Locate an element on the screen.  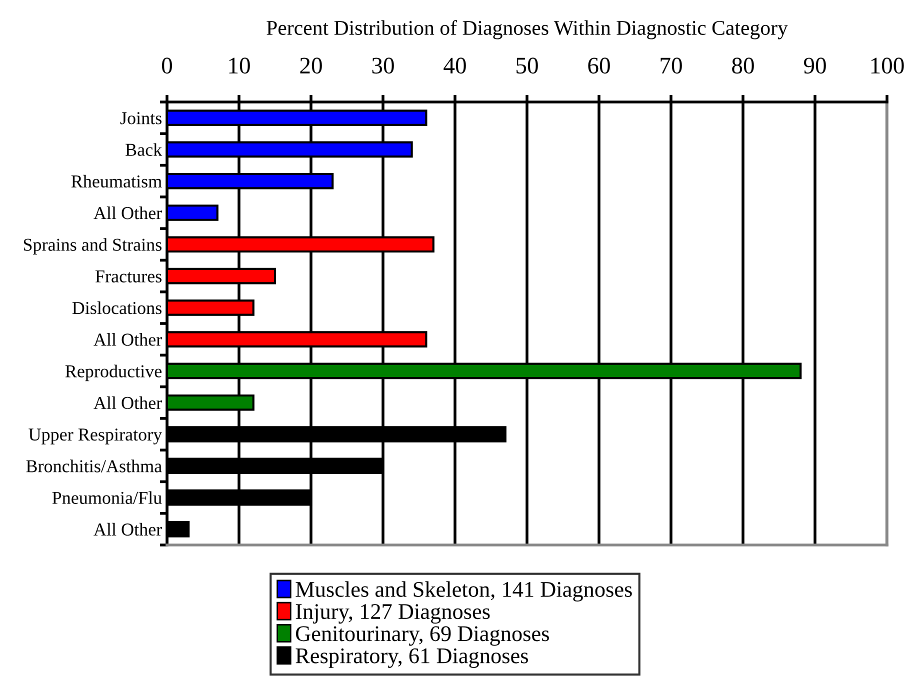
legend-label: Respiratory, 61 Diagnoses is located at coordinates (412, 658).